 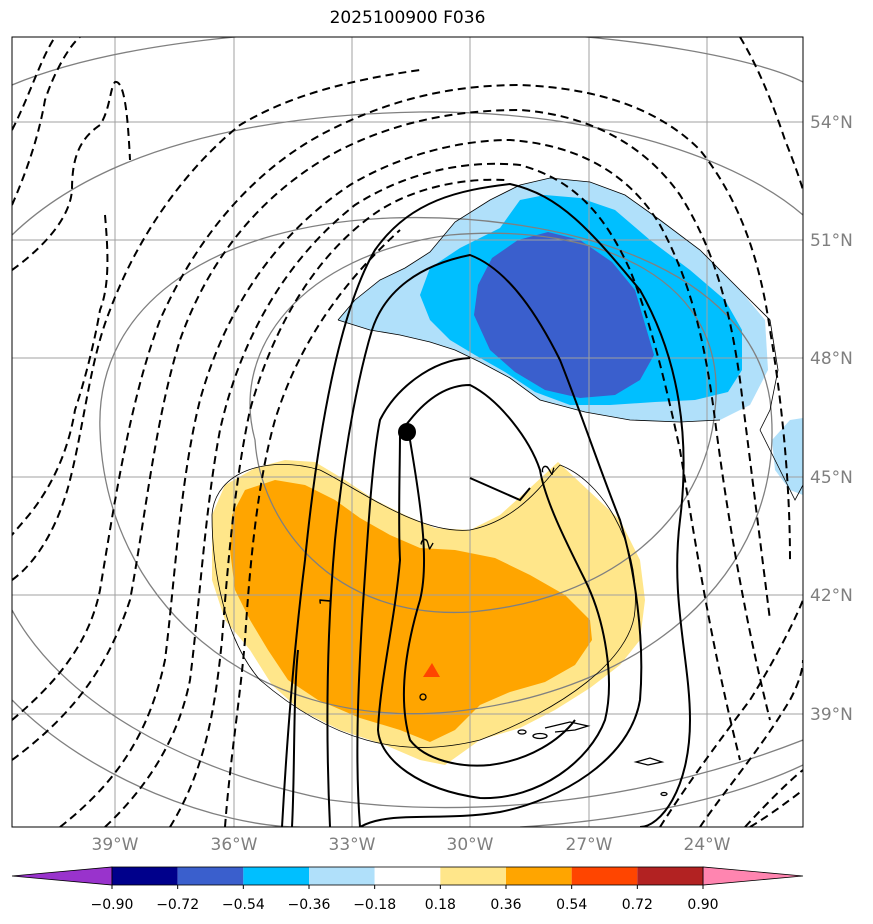 I want to click on lat-label: 45°N, so click(x=831, y=478).